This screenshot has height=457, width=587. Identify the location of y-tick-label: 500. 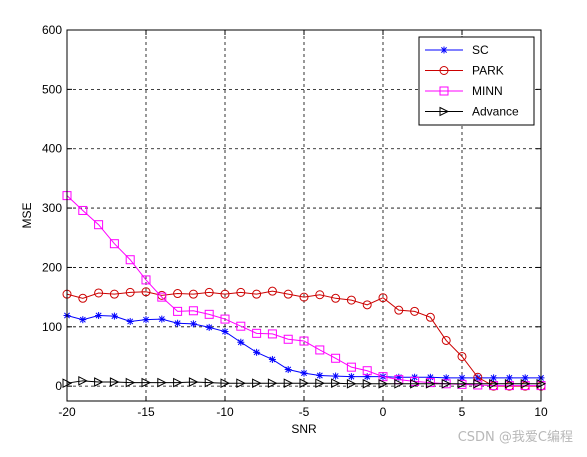
(52, 89).